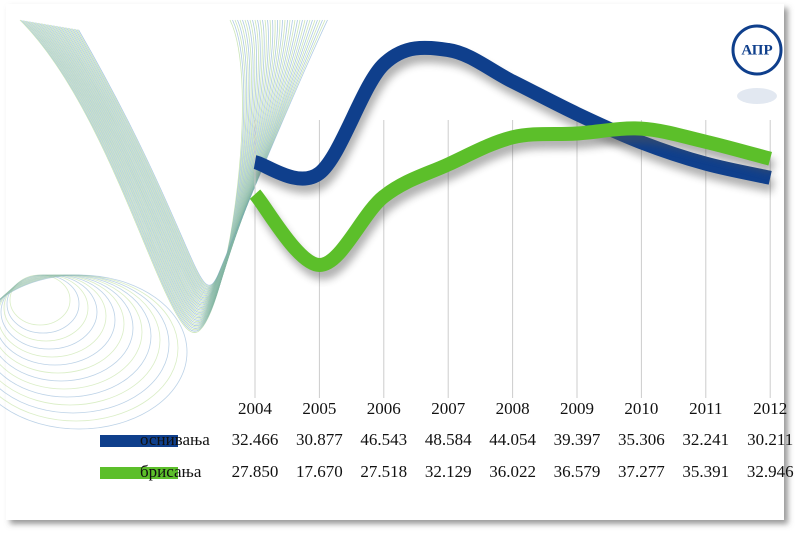 The height and width of the screenshot is (533, 797). Describe the element at coordinates (383, 471) in the screenshot. I see `value-label: 27.518` at that location.